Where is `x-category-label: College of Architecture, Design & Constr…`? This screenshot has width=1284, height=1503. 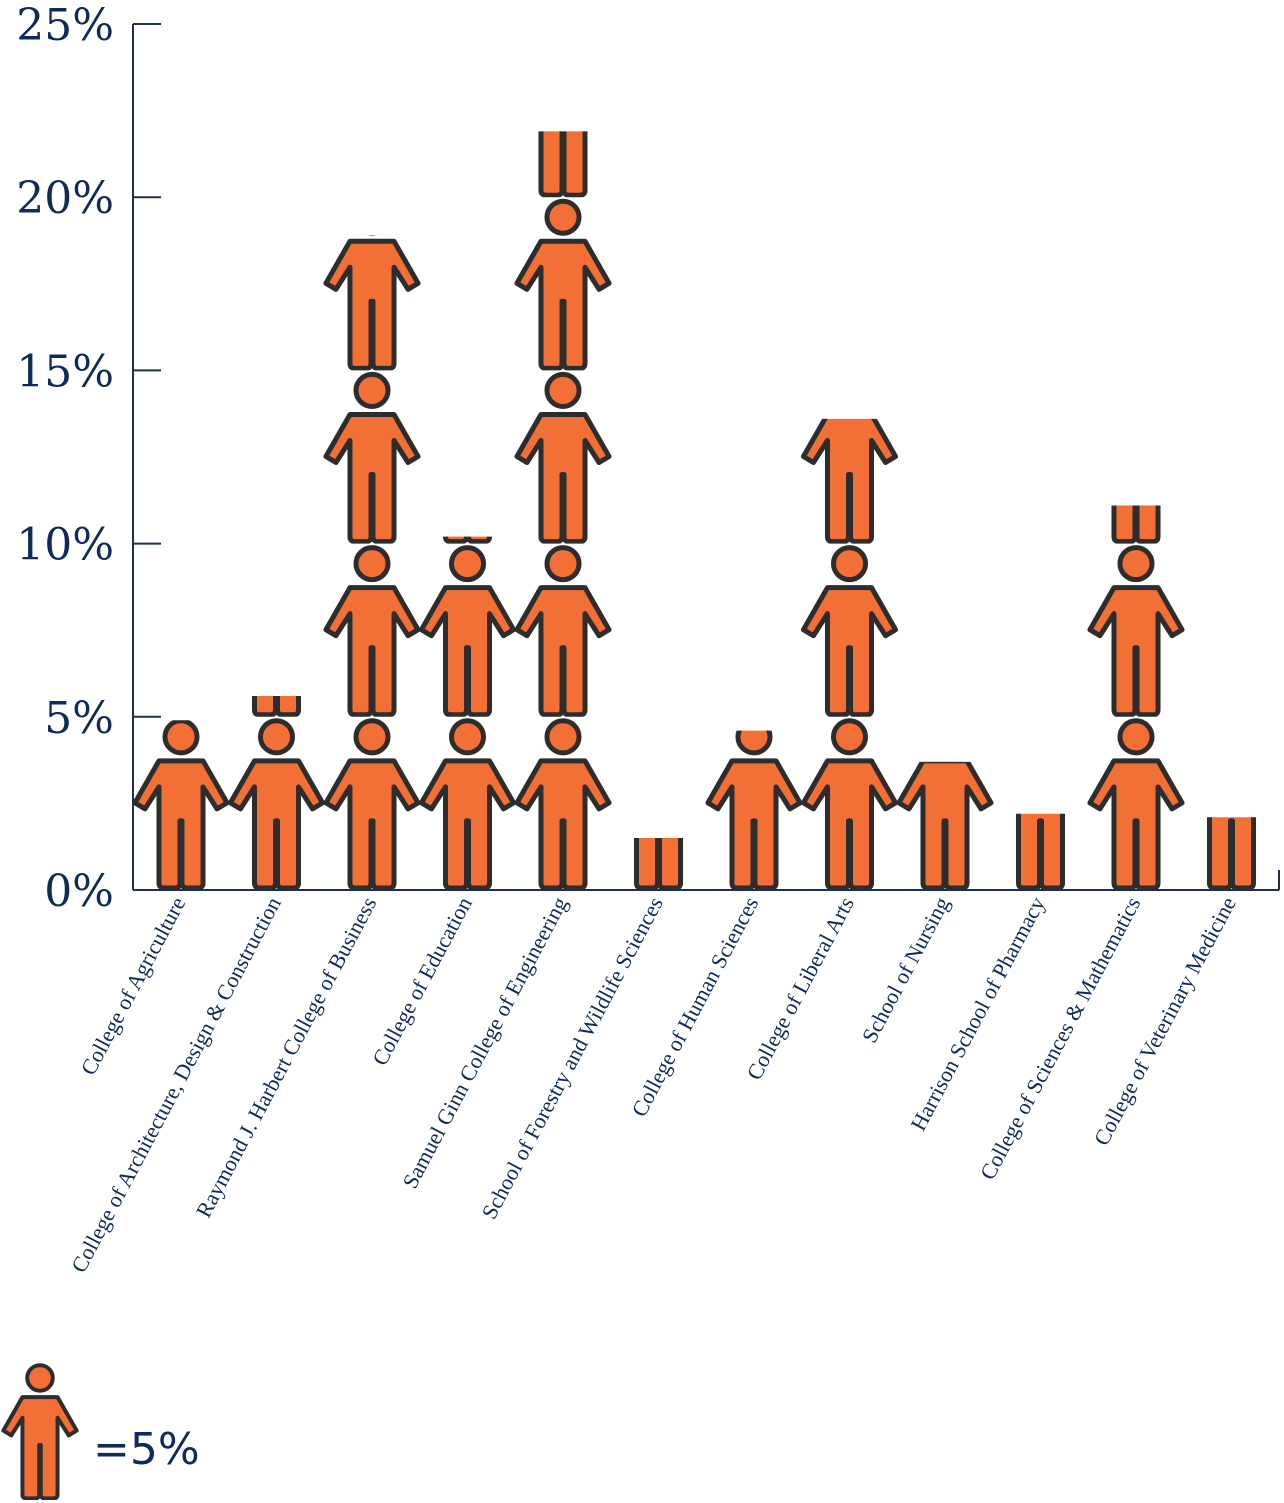
x-category-label: College of Architecture, Design & Constr… is located at coordinates (176, 1085).